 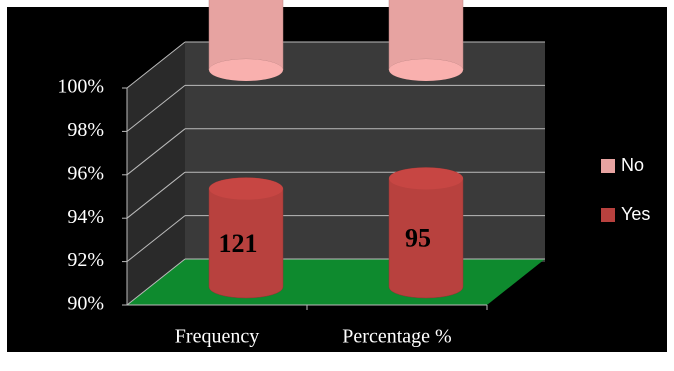 What do you see at coordinates (336, 282) in the screenshot?
I see `floor` at bounding box center [336, 282].